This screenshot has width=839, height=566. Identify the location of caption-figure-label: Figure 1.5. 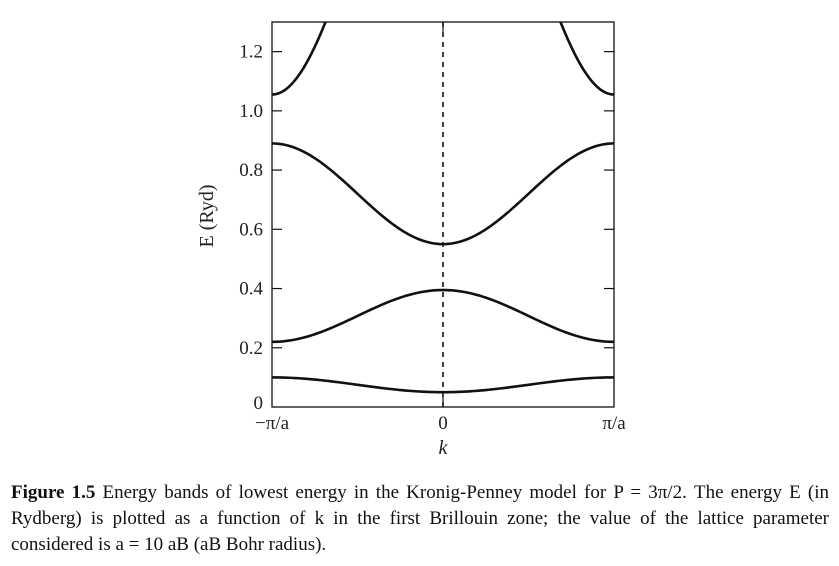
(53, 492).